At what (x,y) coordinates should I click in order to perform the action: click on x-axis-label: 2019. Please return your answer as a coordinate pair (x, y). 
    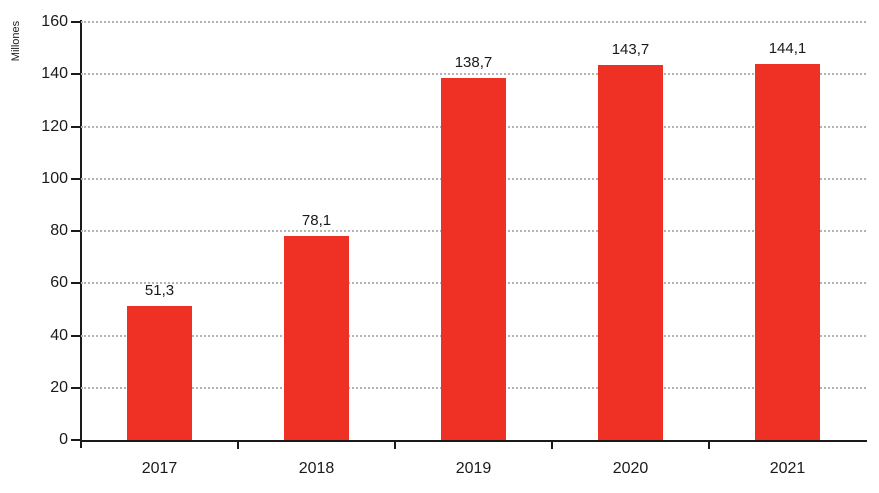
    Looking at the image, I should click on (473, 468).